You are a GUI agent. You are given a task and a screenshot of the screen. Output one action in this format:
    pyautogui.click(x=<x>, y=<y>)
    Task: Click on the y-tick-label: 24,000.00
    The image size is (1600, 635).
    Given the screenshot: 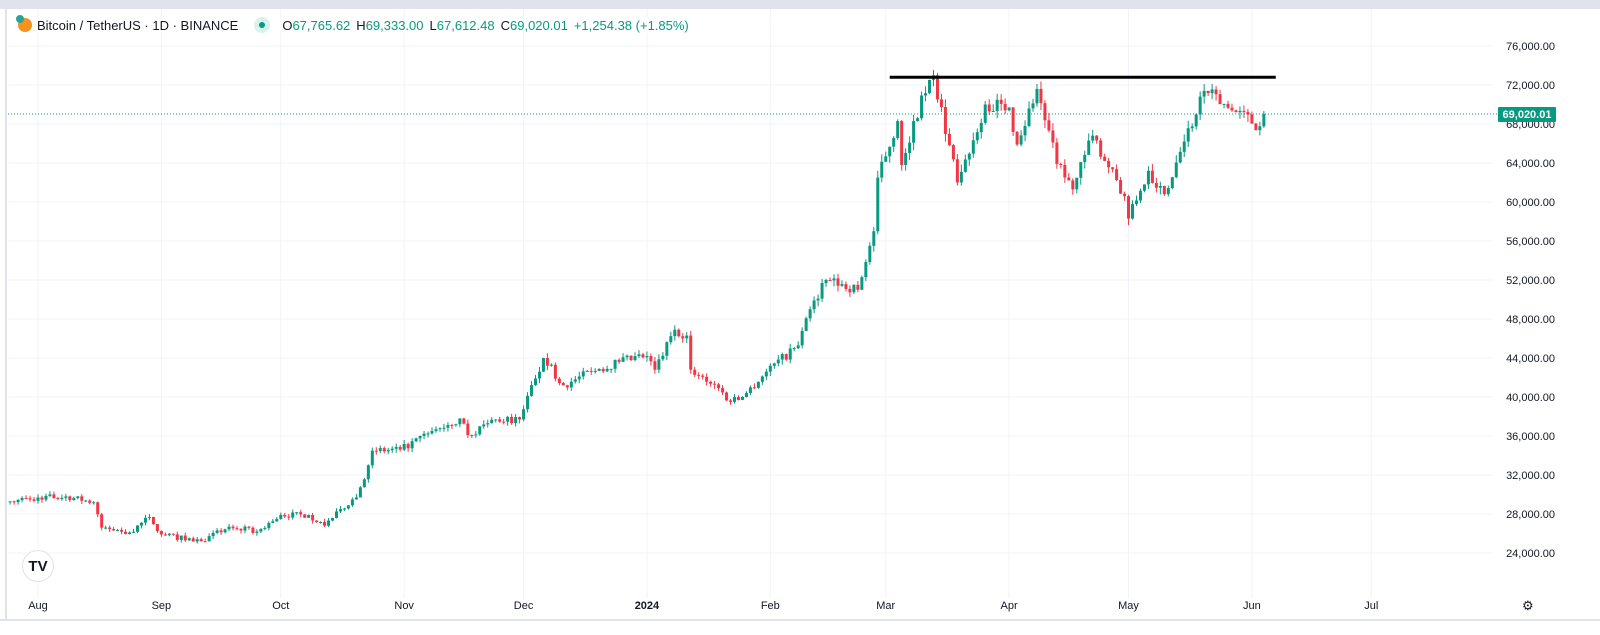 What is the action you would take?
    pyautogui.click(x=1530, y=554)
    